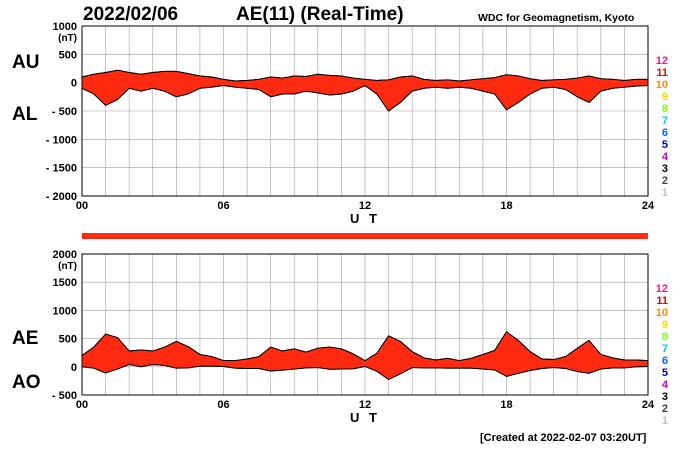 The width and height of the screenshot is (700, 450). I want to click on source-label: WDC for Geomagnetism, Kyoto, so click(556, 18).